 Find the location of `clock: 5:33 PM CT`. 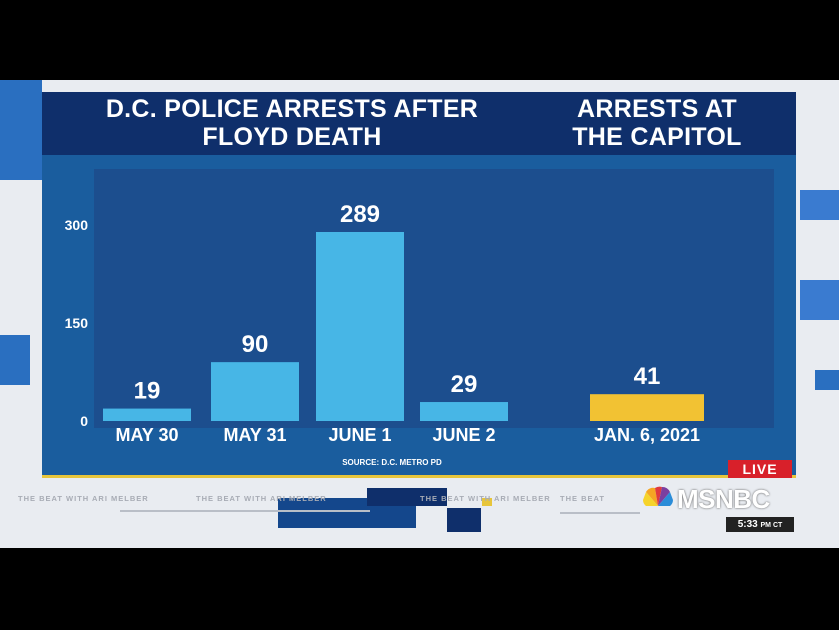

clock: 5:33 PM CT is located at coordinates (760, 524).